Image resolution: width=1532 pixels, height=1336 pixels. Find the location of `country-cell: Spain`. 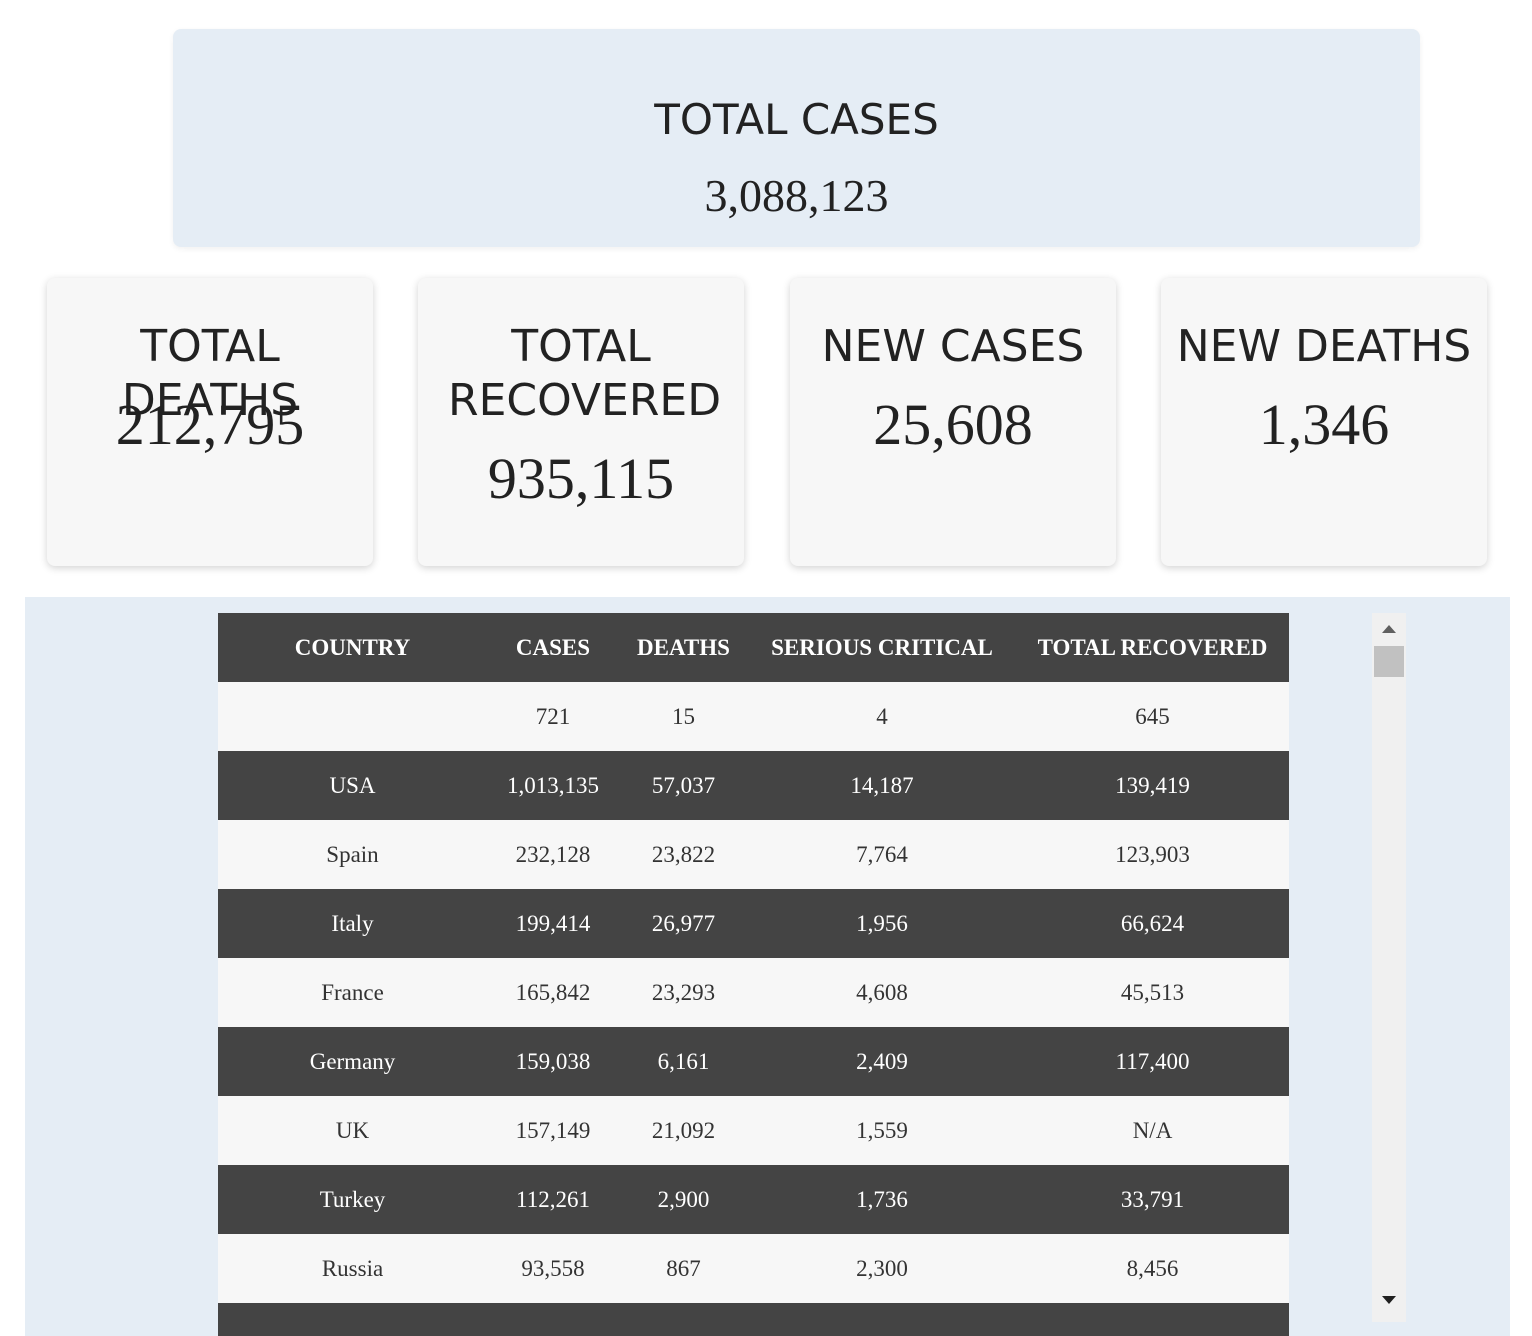

country-cell: Spain is located at coordinates (352, 854).